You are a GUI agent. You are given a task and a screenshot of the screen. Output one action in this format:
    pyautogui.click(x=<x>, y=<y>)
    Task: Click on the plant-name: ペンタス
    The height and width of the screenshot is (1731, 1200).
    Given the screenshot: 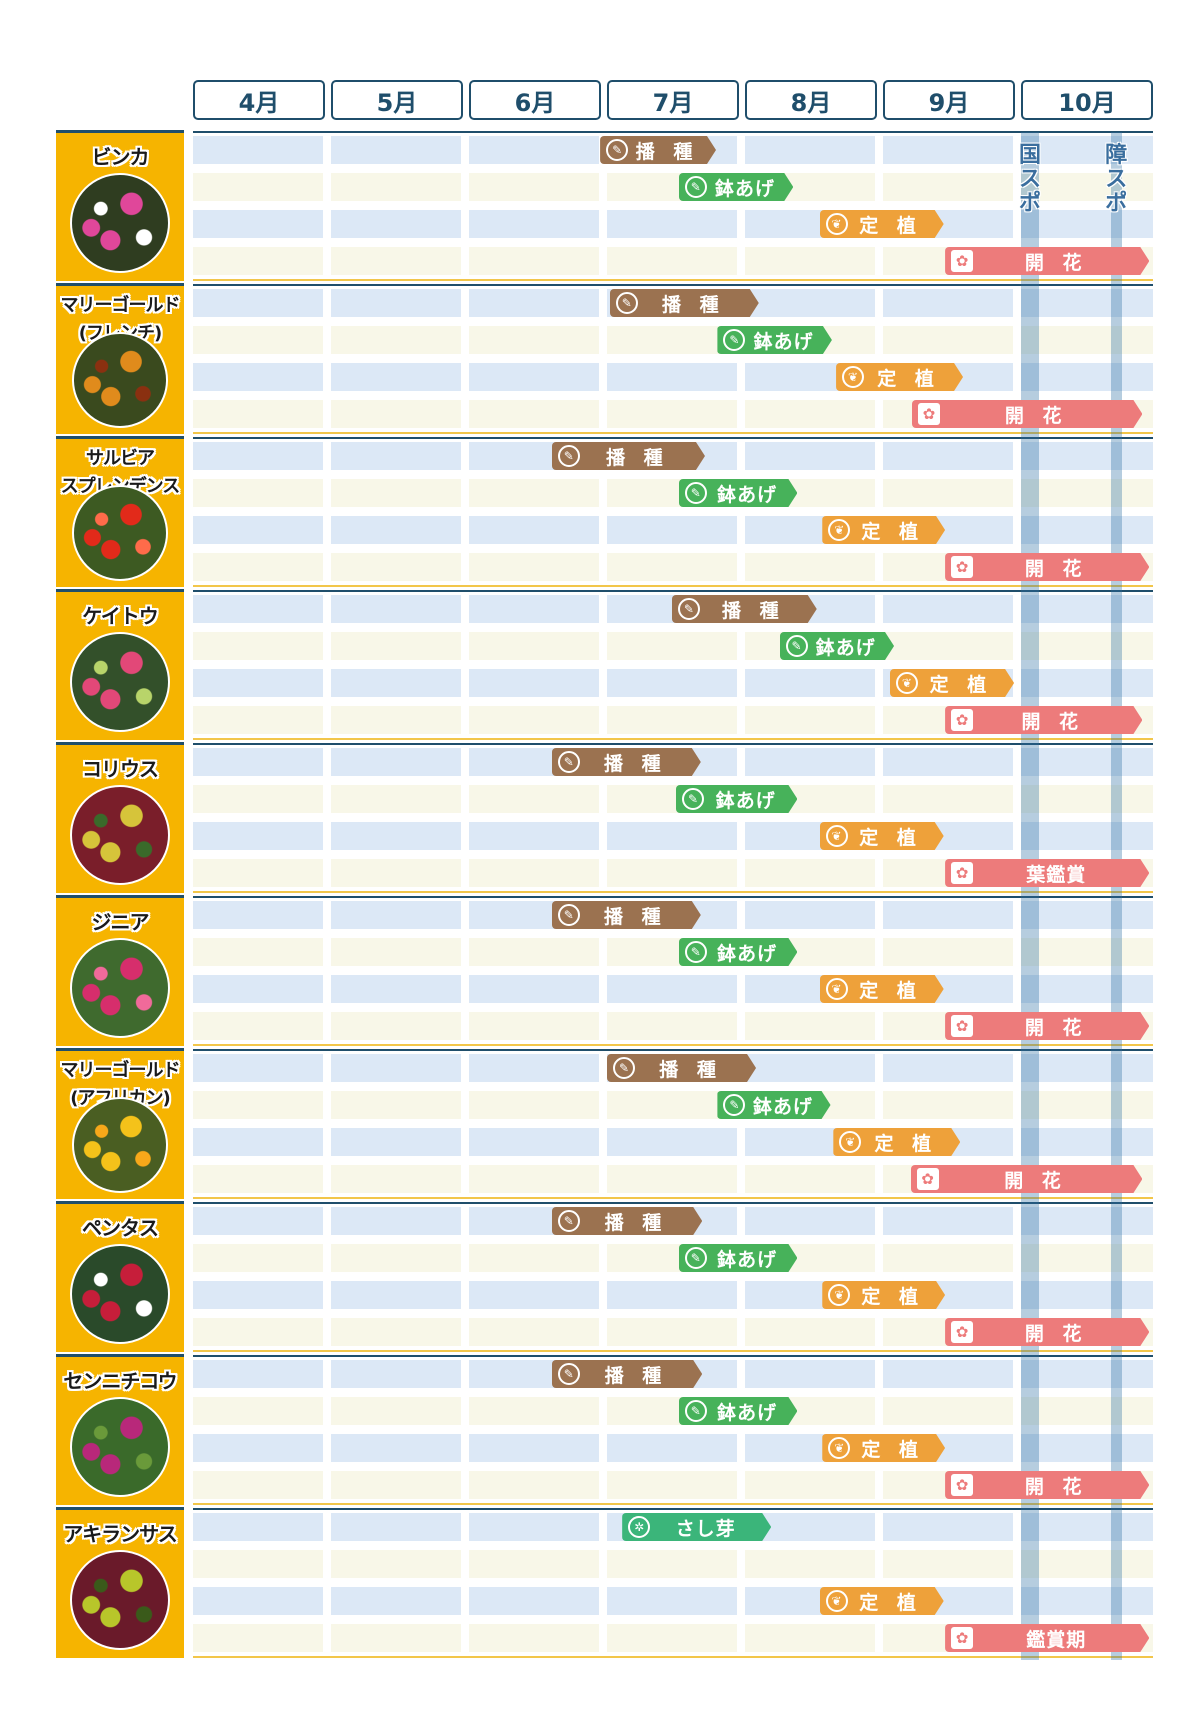 What is the action you would take?
    pyautogui.click(x=120, y=1228)
    